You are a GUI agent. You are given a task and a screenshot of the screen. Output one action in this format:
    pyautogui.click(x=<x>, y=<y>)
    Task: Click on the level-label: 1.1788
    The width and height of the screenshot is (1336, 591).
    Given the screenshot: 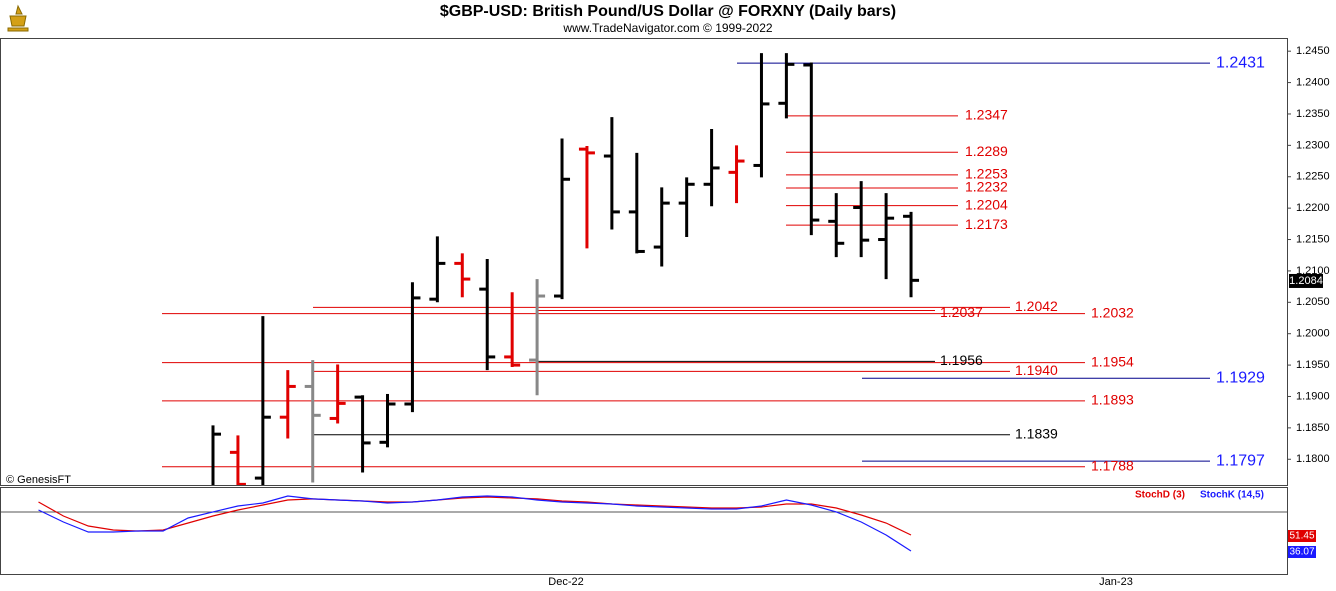 What is the action you would take?
    pyautogui.click(x=1112, y=465)
    